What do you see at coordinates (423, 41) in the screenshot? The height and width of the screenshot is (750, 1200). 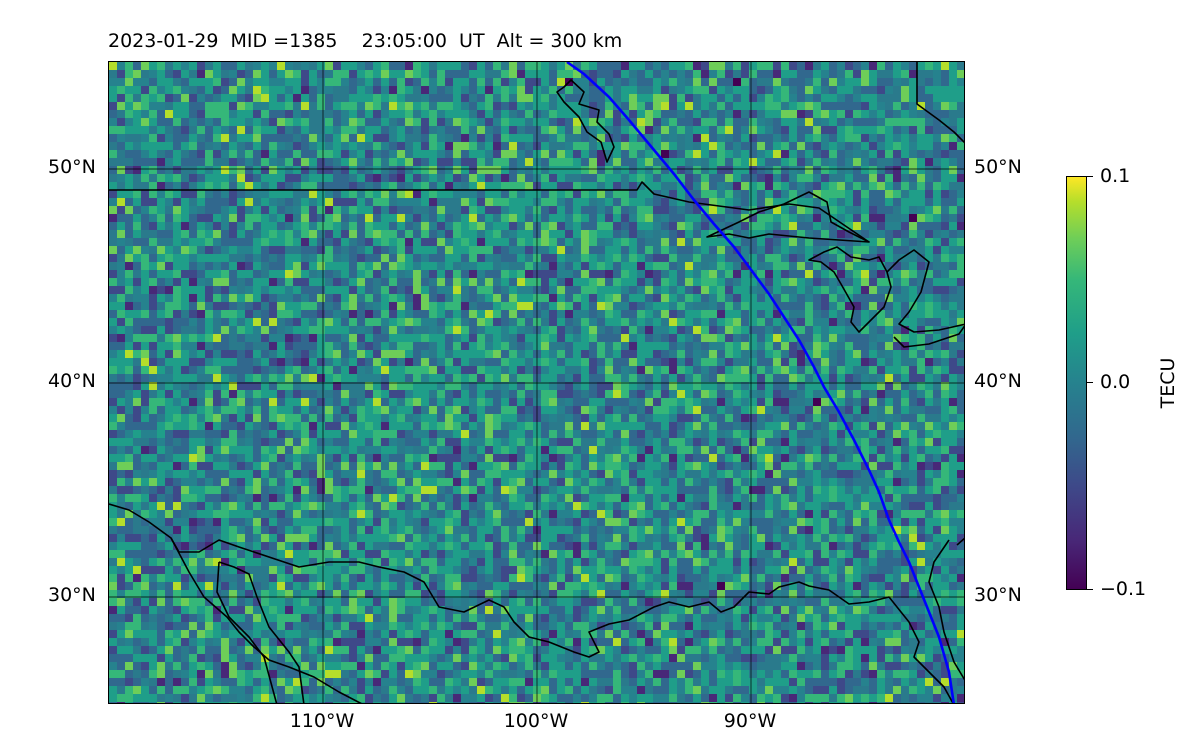 I see `title-time: 23:05:00 UT` at bounding box center [423, 41].